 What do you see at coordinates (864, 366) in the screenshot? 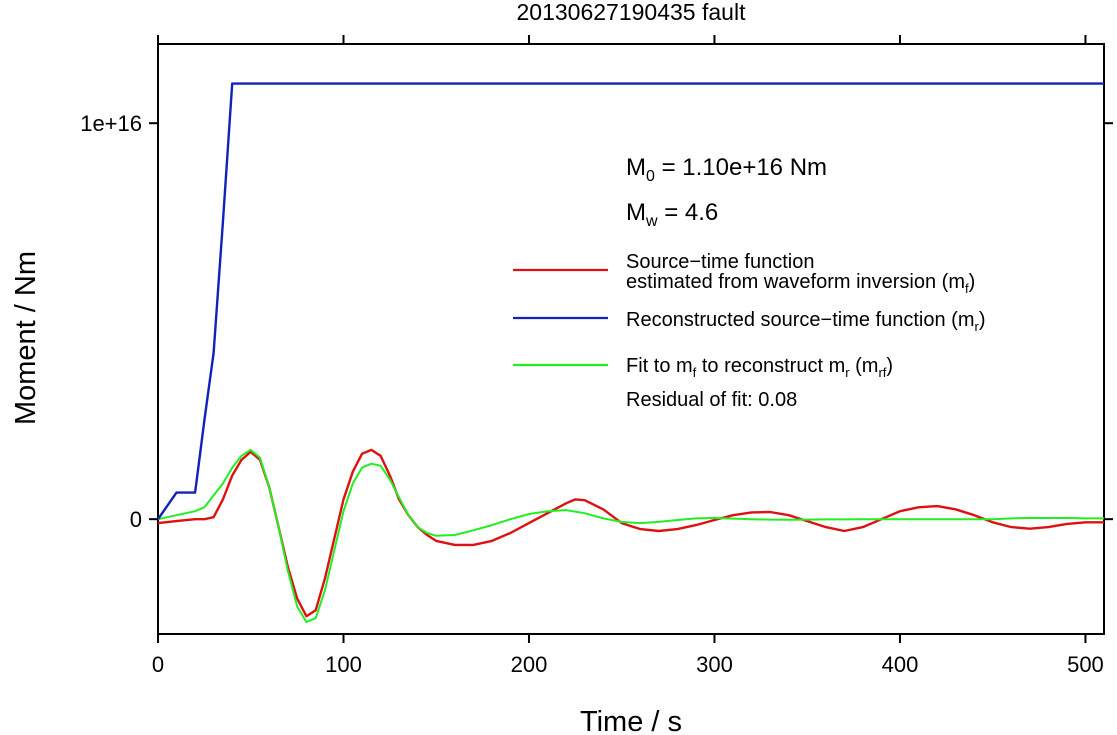
I see `legend-text-m: (m` at bounding box center [864, 366].